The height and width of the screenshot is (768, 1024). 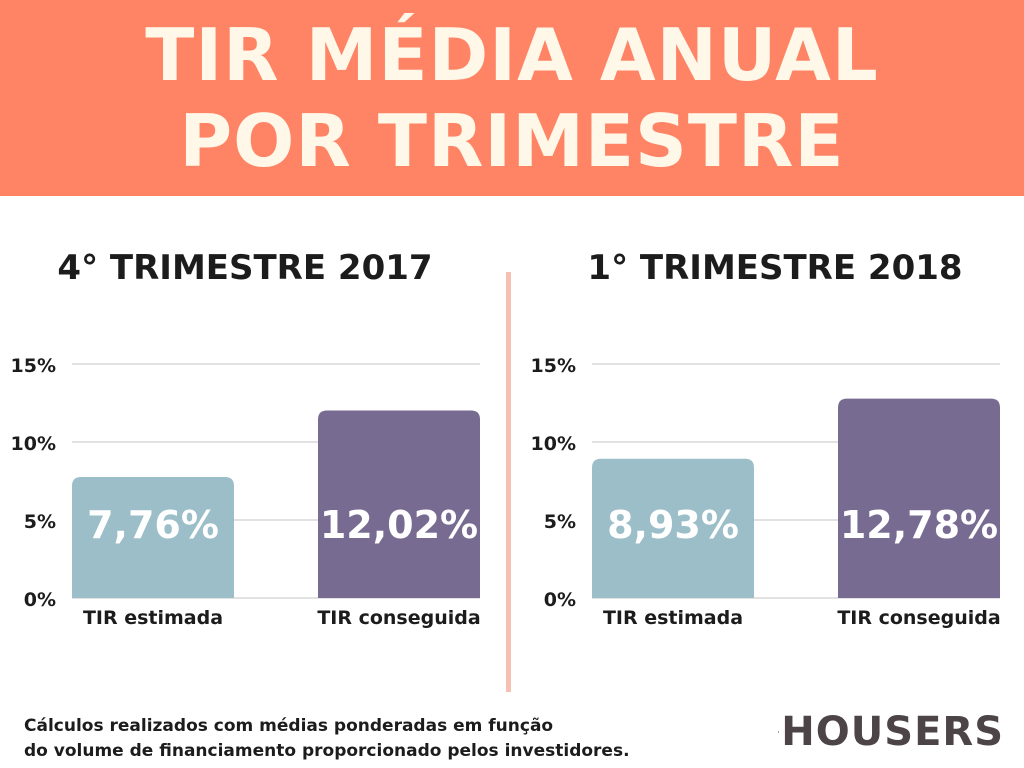 What do you see at coordinates (508, 482) in the screenshot?
I see `panel-divider` at bounding box center [508, 482].